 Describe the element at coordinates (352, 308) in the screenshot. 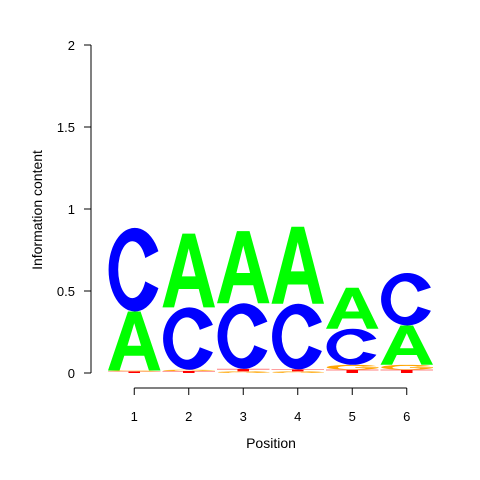

I see `logo-letter-A-pos5` at that location.